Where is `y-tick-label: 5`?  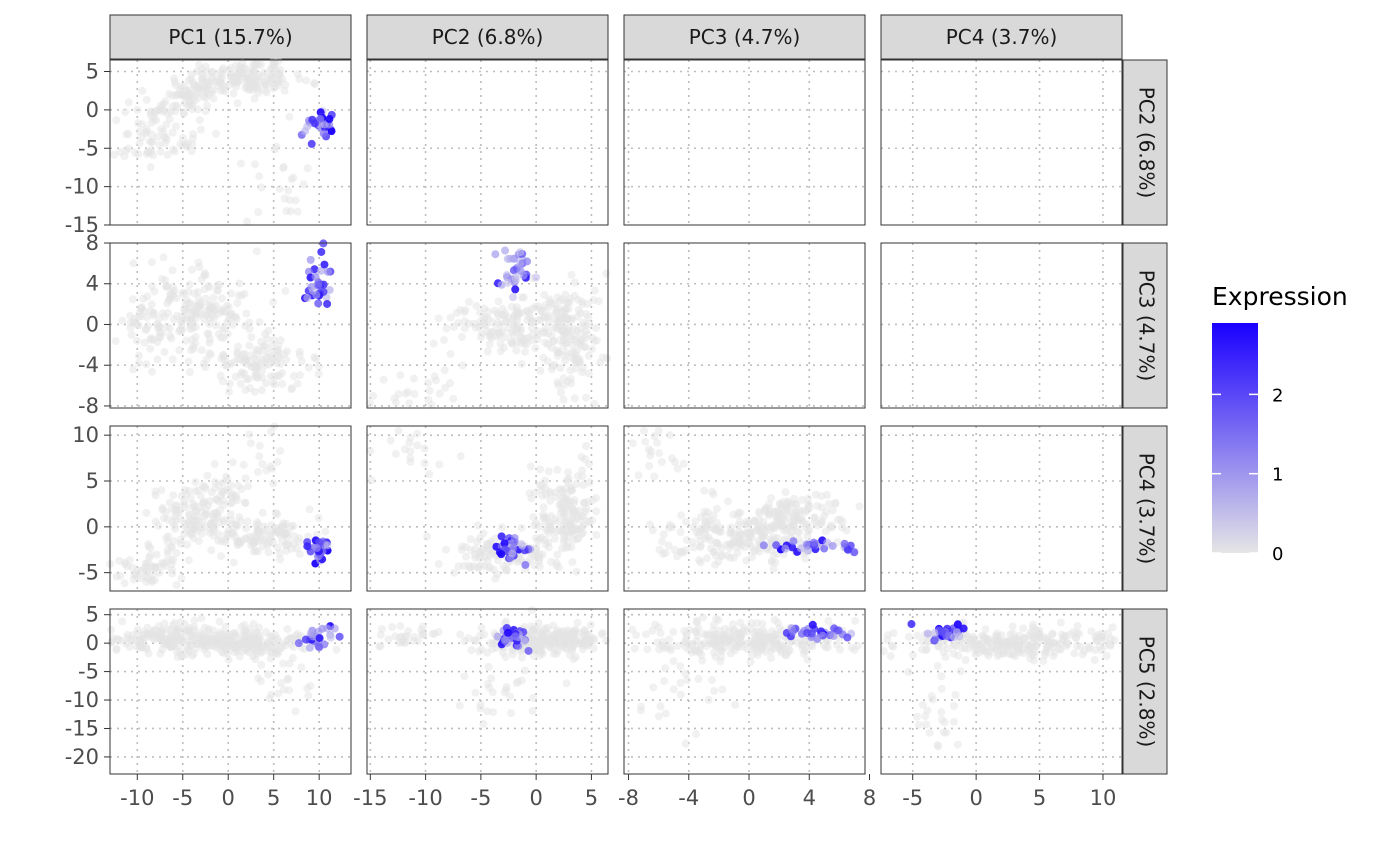
y-tick-label: 5 is located at coordinates (92, 615).